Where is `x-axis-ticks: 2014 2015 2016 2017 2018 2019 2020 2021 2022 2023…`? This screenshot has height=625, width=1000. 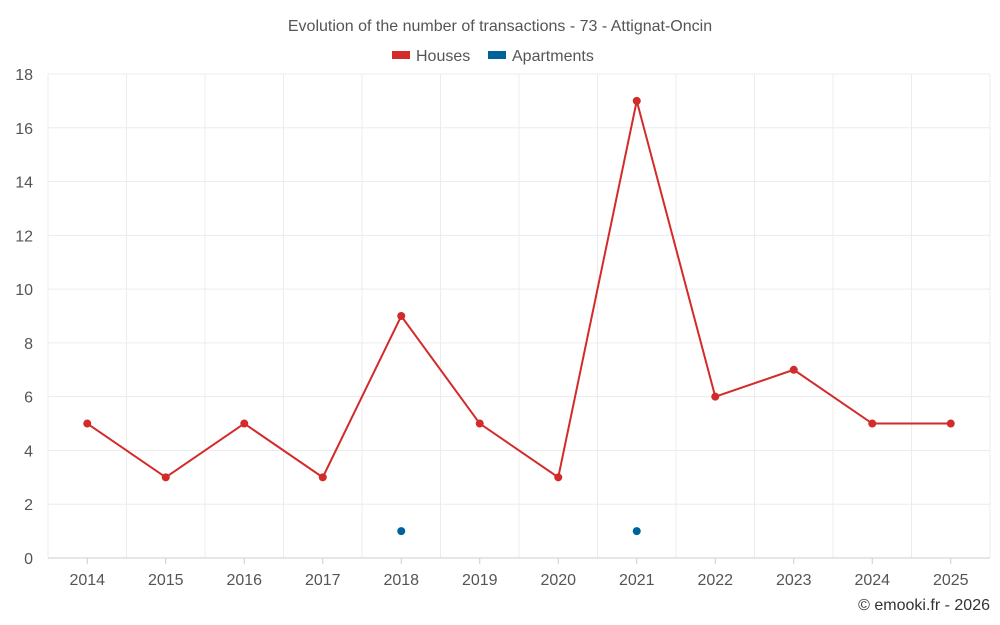
x-axis-ticks: 2014 2015 2016 2017 2018 2019 2020 2021 2022 2023… is located at coordinates (519, 573).